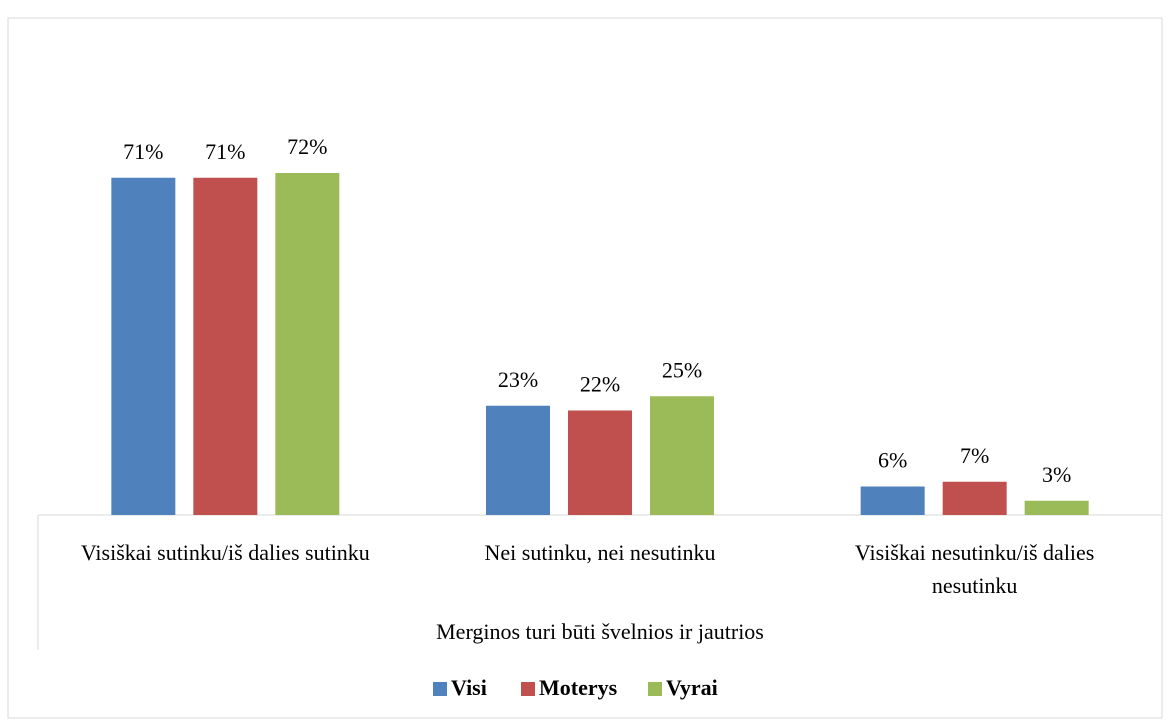 The image size is (1170, 720). I want to click on data-label: 25%, so click(682, 369).